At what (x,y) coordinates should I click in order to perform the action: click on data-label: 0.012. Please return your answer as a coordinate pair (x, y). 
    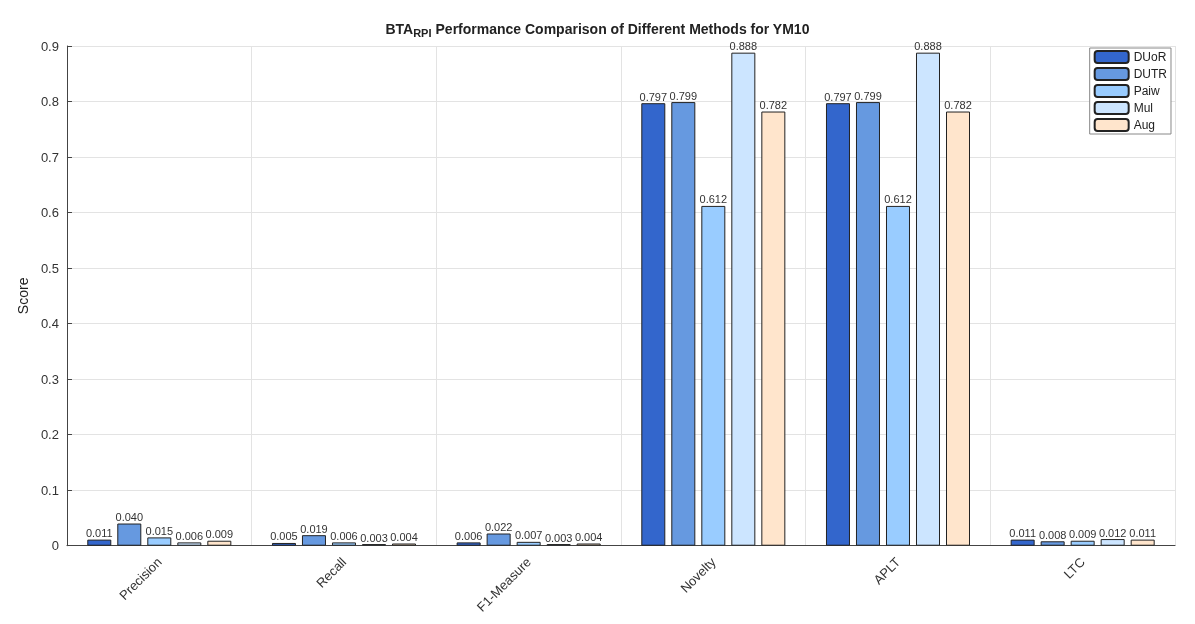
    Looking at the image, I should click on (1112, 532).